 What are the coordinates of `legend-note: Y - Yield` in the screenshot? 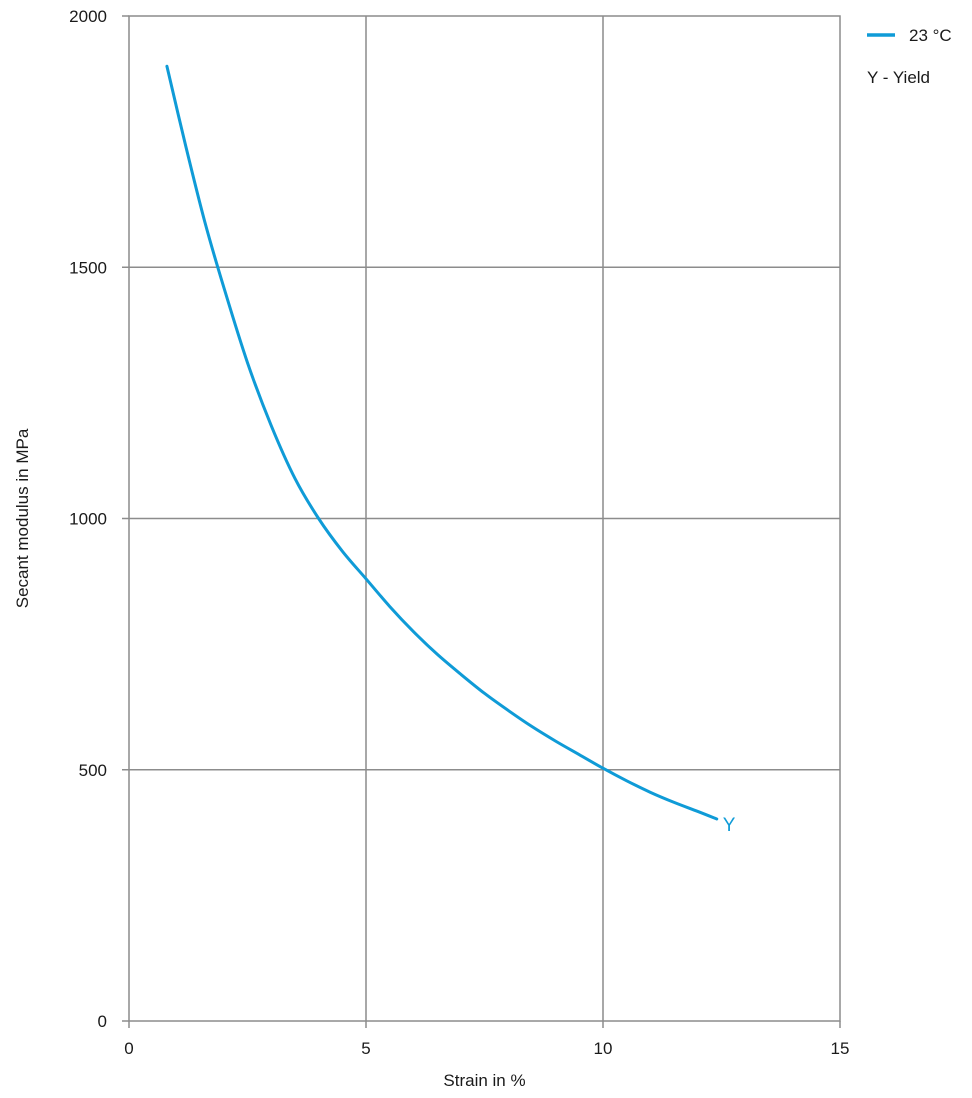 It's located at (898, 77).